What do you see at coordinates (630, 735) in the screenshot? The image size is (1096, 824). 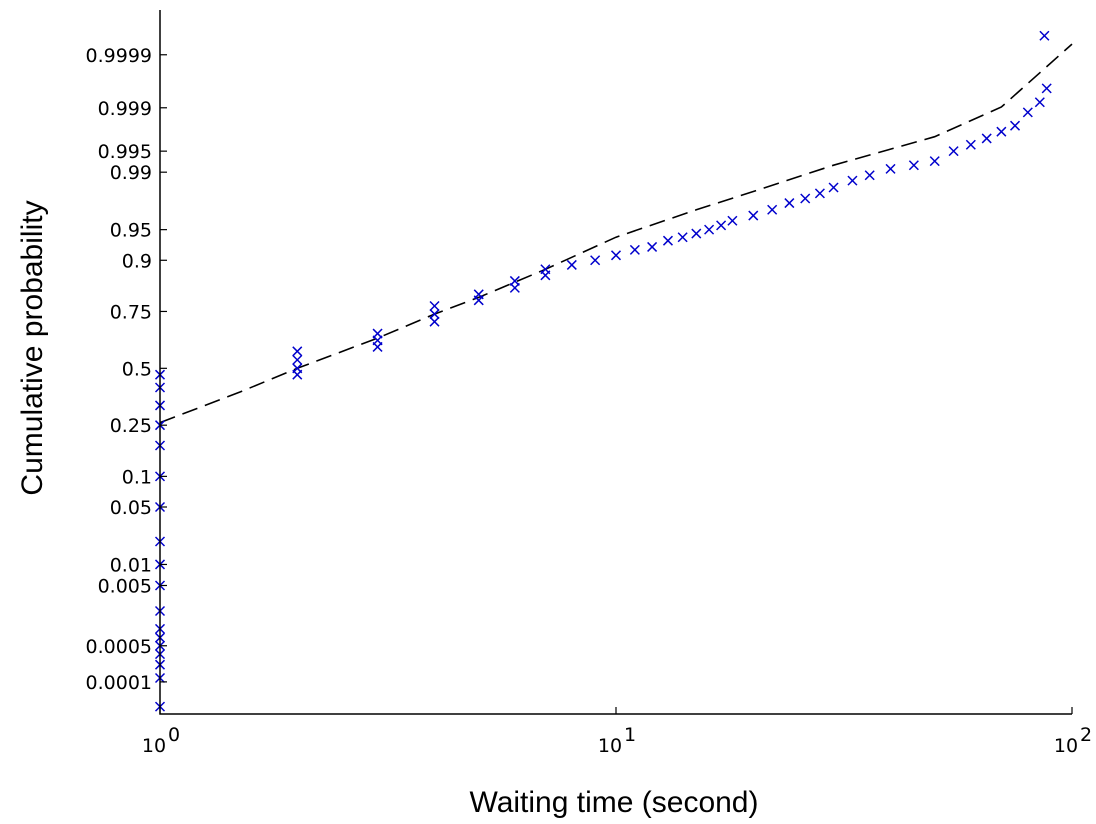 I see `x-tick-exponent: 1` at bounding box center [630, 735].